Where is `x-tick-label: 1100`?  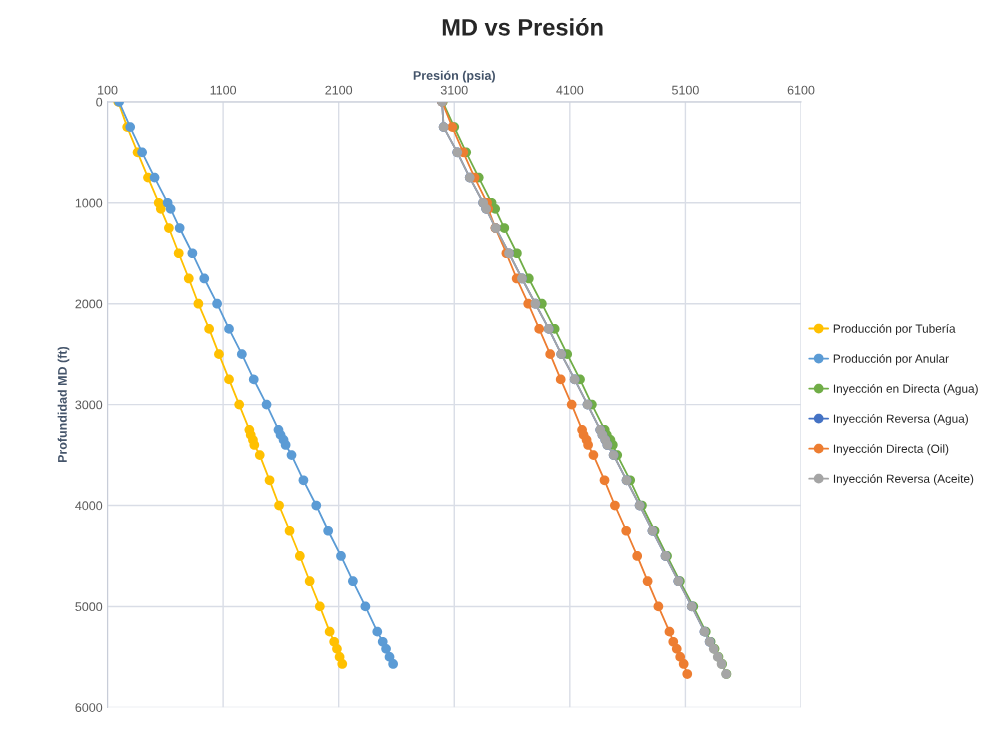
x-tick-label: 1100 is located at coordinates (223, 90).